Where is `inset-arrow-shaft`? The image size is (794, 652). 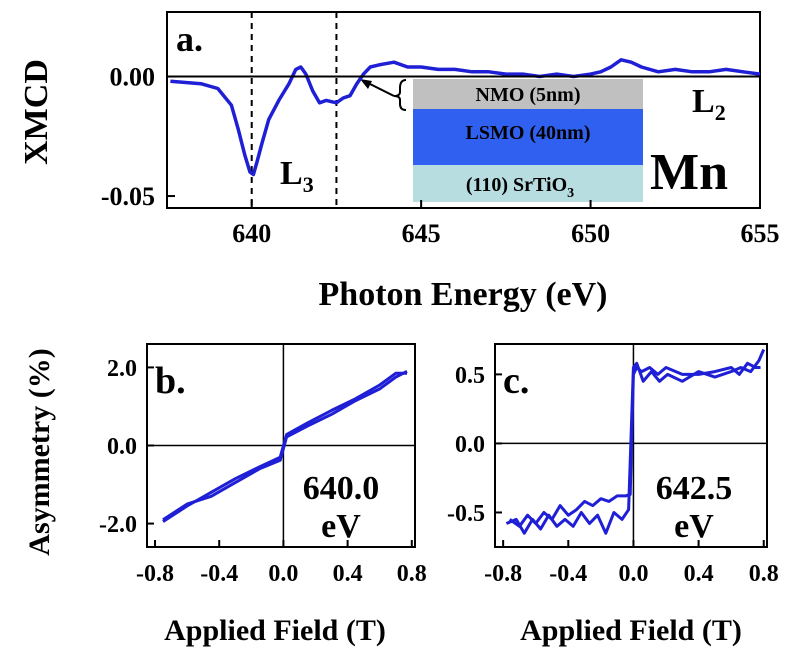 inset-arrow-shaft is located at coordinates (380, 89).